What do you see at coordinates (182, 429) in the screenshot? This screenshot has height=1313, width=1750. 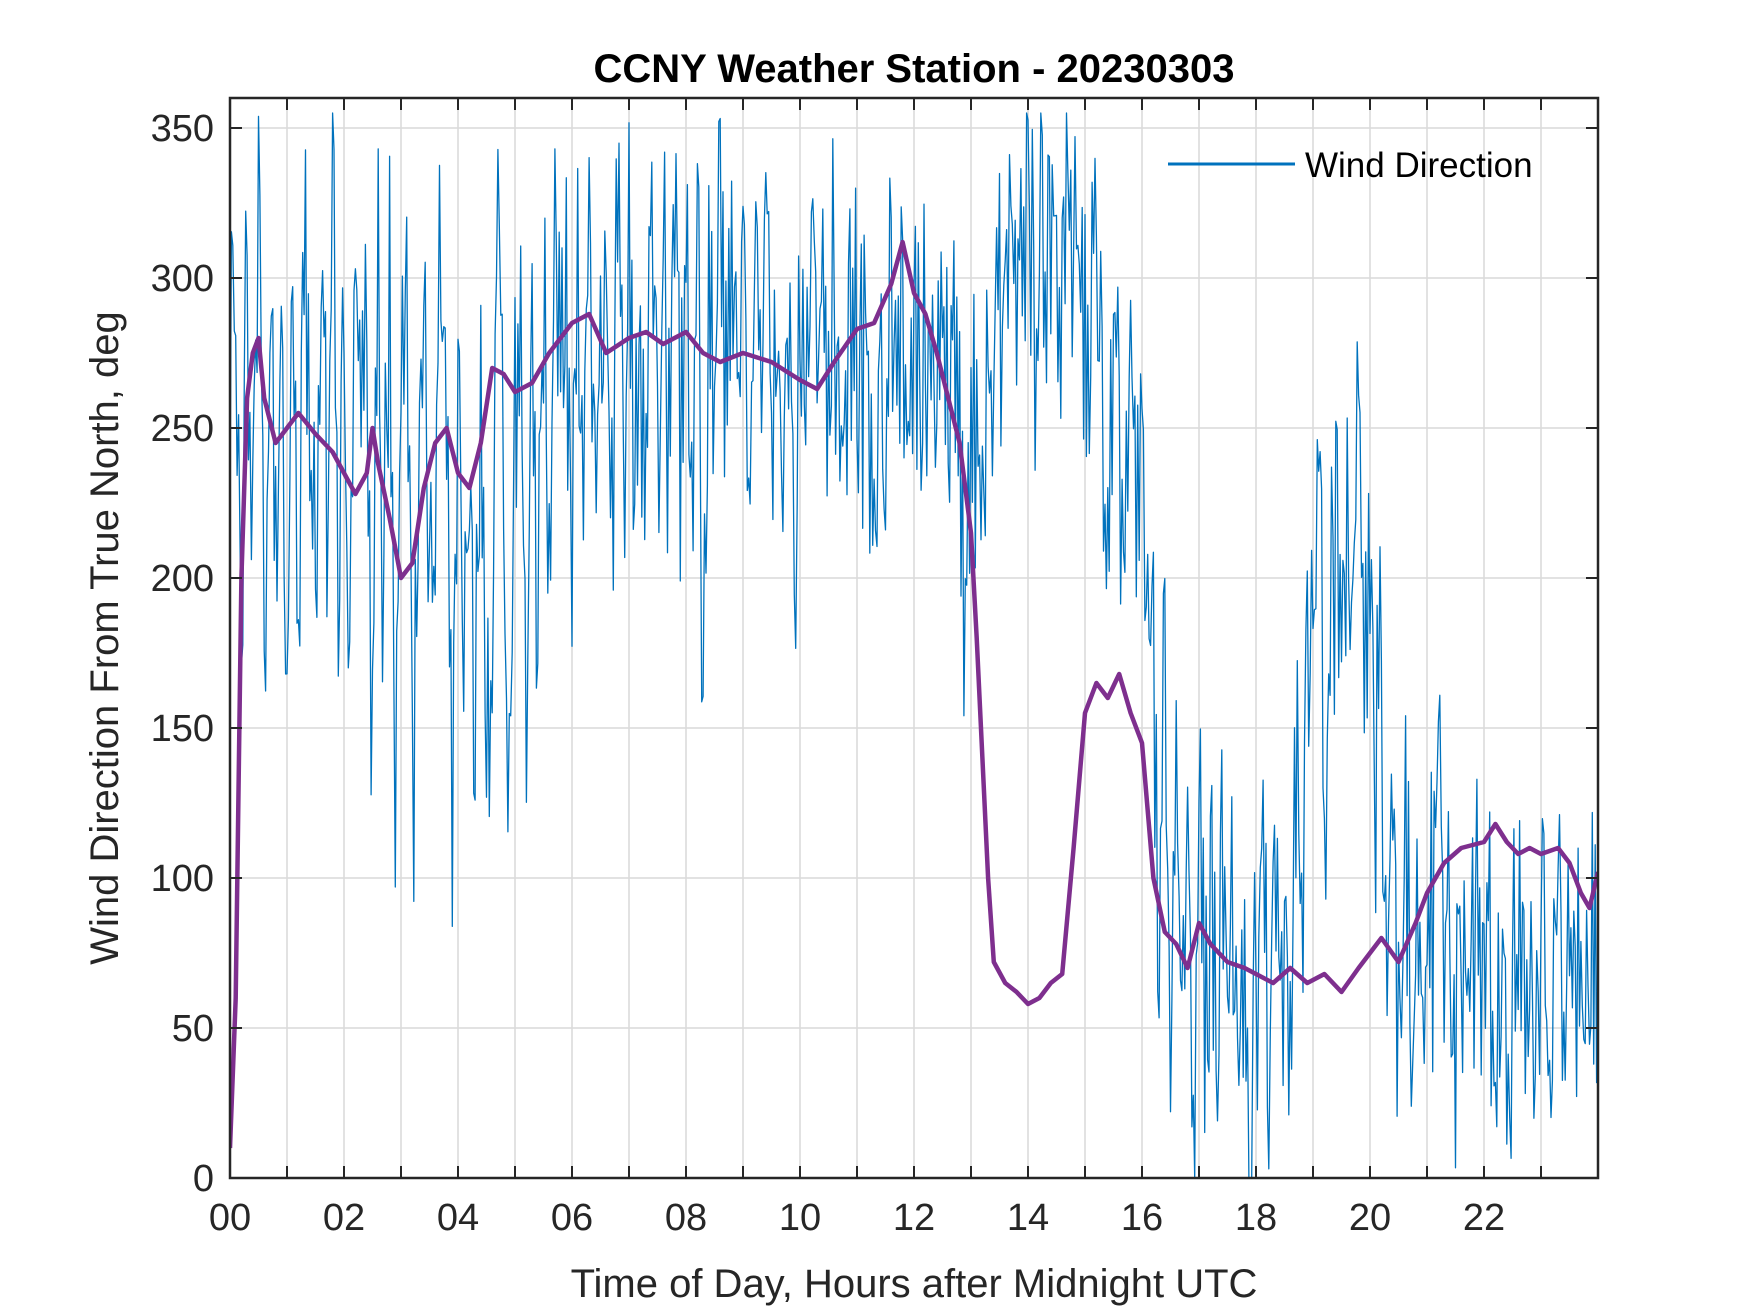 I see `y-tick-label: 250` at bounding box center [182, 429].